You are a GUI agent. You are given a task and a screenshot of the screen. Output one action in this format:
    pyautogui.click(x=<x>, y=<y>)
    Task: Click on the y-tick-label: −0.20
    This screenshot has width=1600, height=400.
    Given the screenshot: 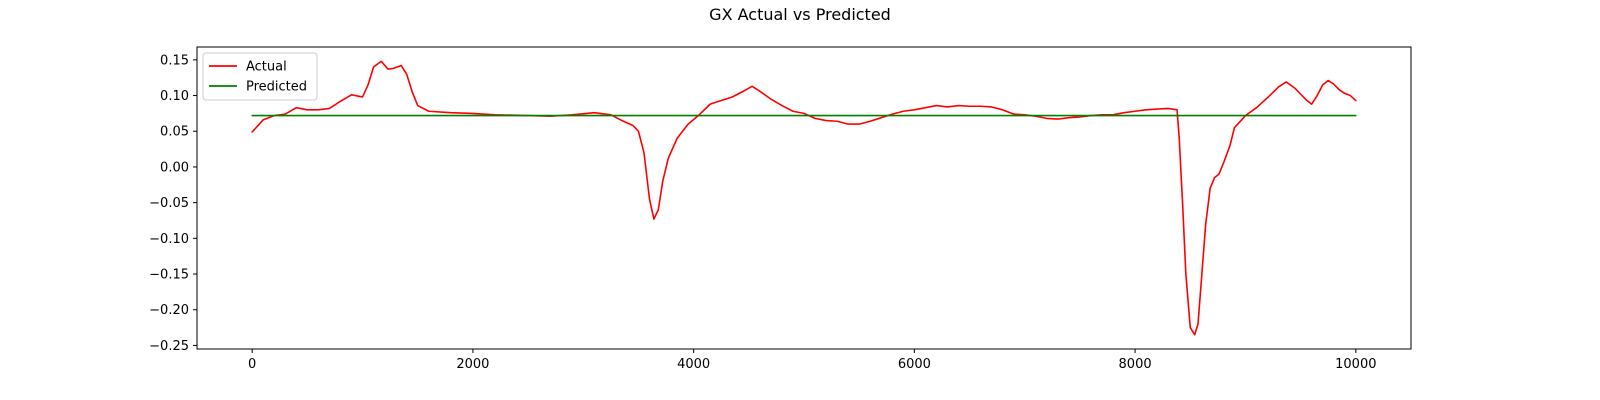 What is the action you would take?
    pyautogui.click(x=169, y=310)
    